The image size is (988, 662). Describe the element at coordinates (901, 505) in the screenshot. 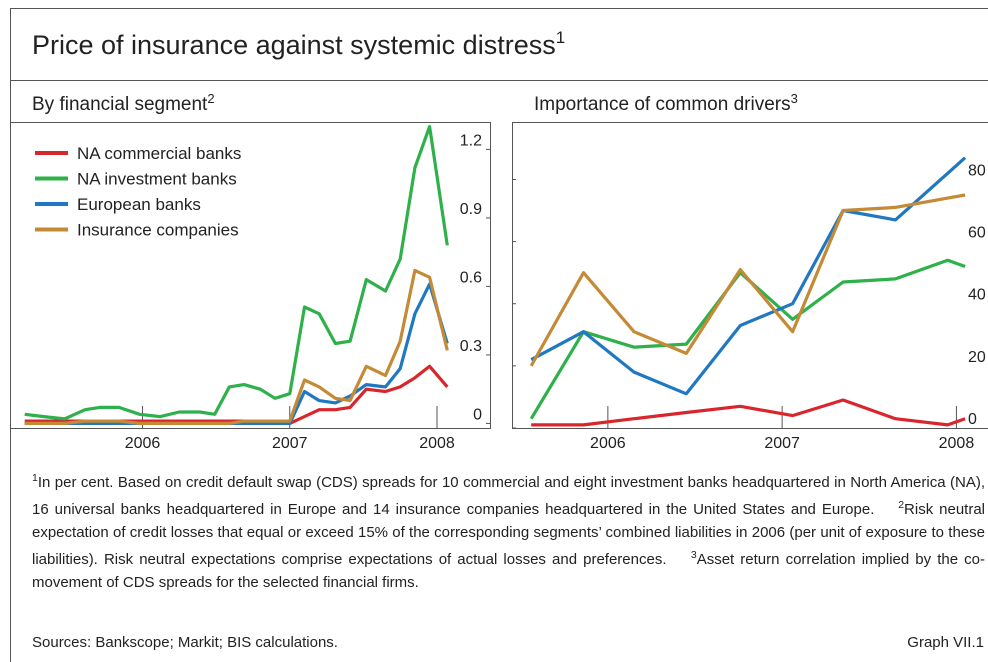

I see `footnote-mark: 2` at that location.